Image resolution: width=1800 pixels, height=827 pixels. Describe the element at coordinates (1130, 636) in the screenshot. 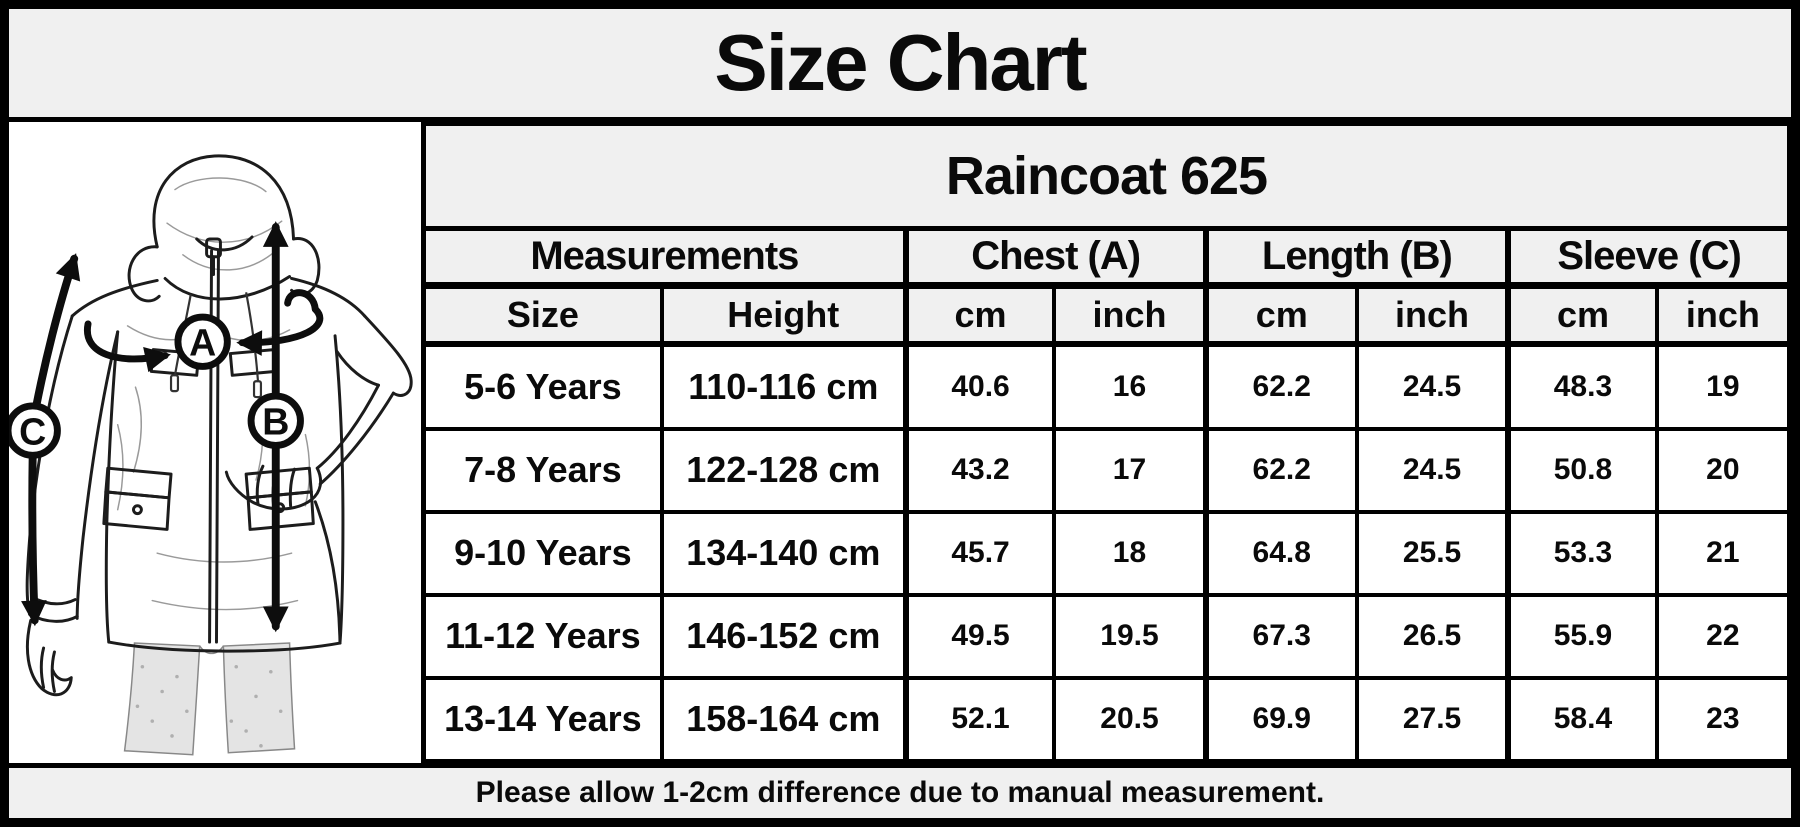

I see `cell-chest-inch: 19.5` at that location.